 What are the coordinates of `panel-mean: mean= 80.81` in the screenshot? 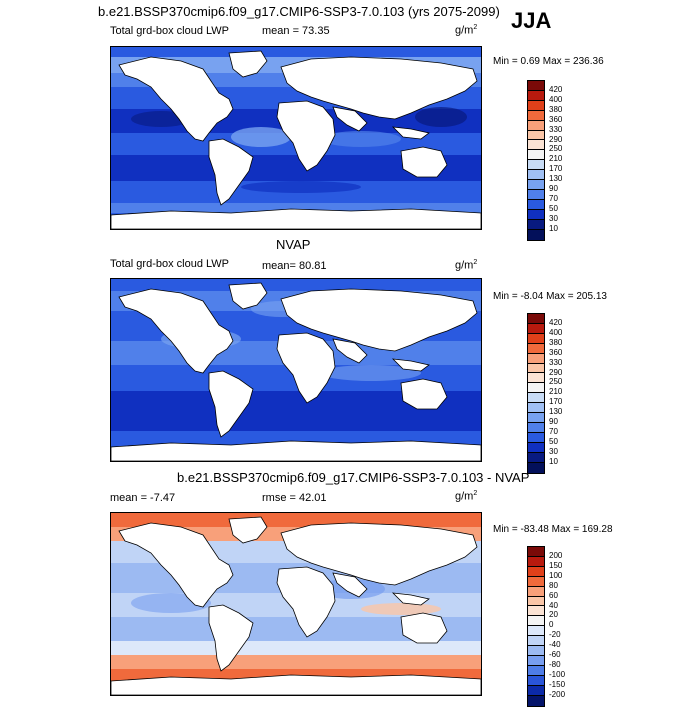 It's located at (294, 266).